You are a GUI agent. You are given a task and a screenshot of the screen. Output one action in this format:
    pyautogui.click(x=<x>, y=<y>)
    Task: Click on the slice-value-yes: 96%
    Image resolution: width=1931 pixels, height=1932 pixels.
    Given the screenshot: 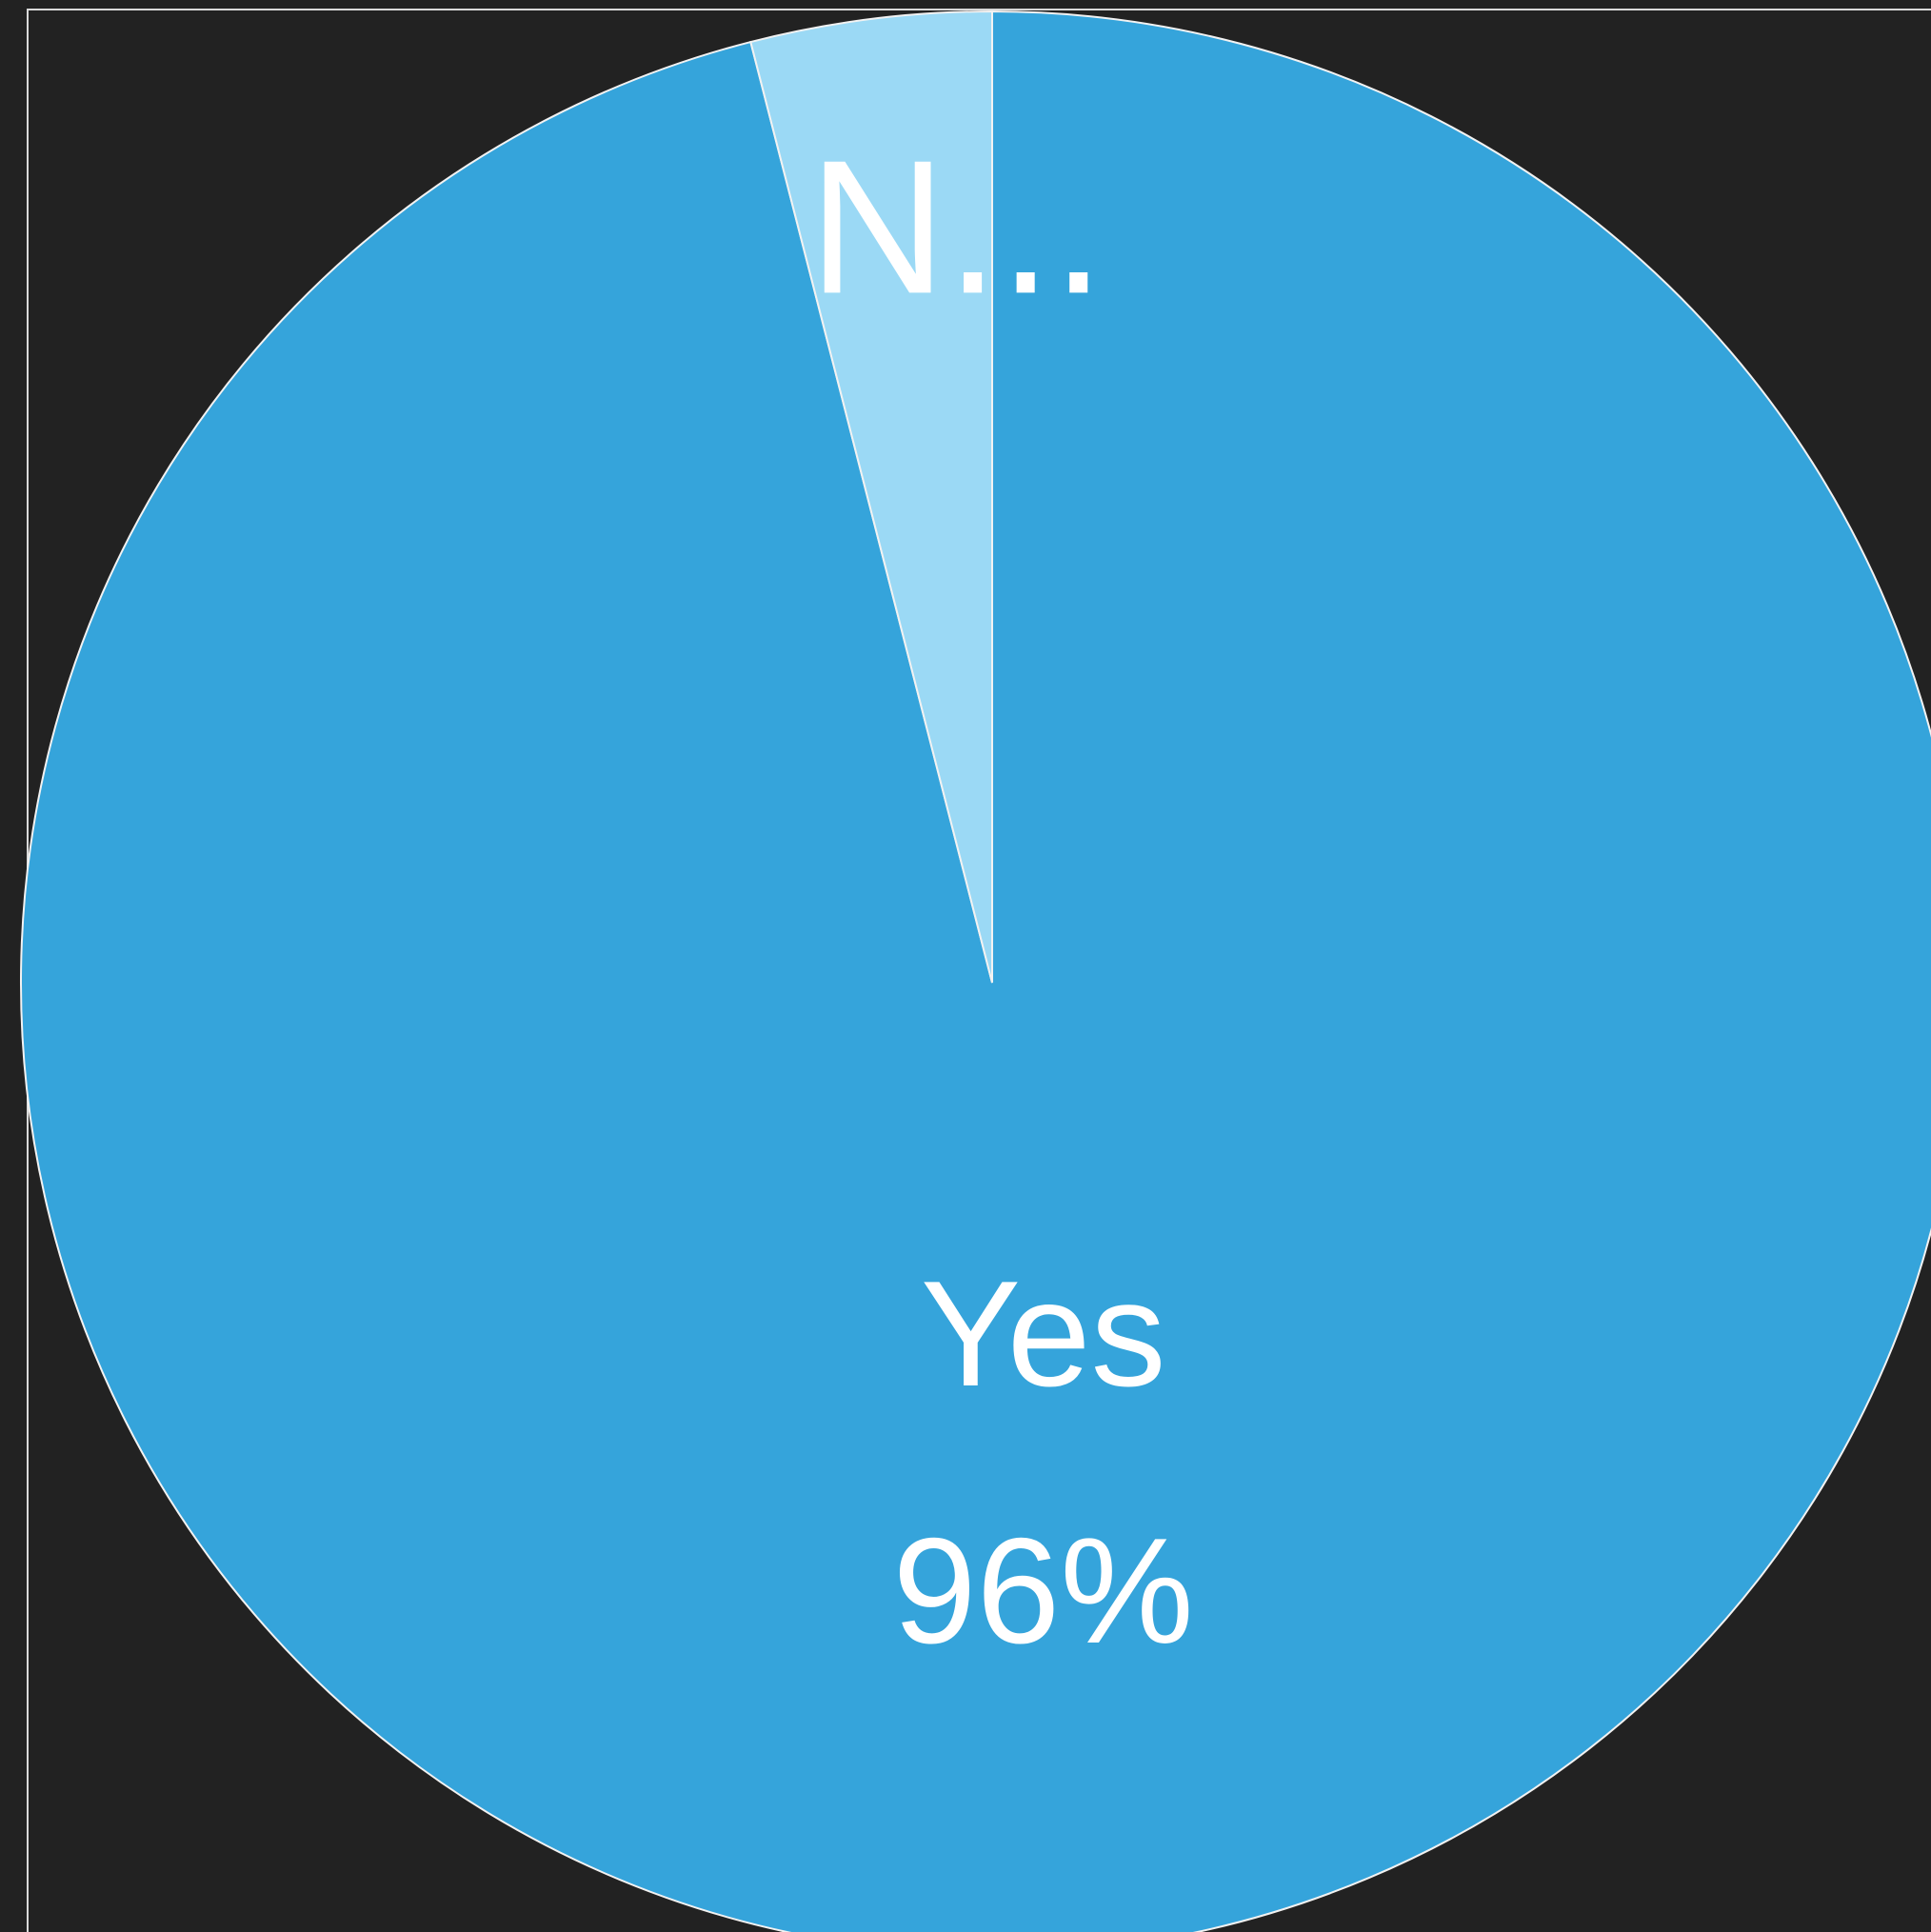 What is the action you would take?
    pyautogui.click(x=1043, y=1591)
    